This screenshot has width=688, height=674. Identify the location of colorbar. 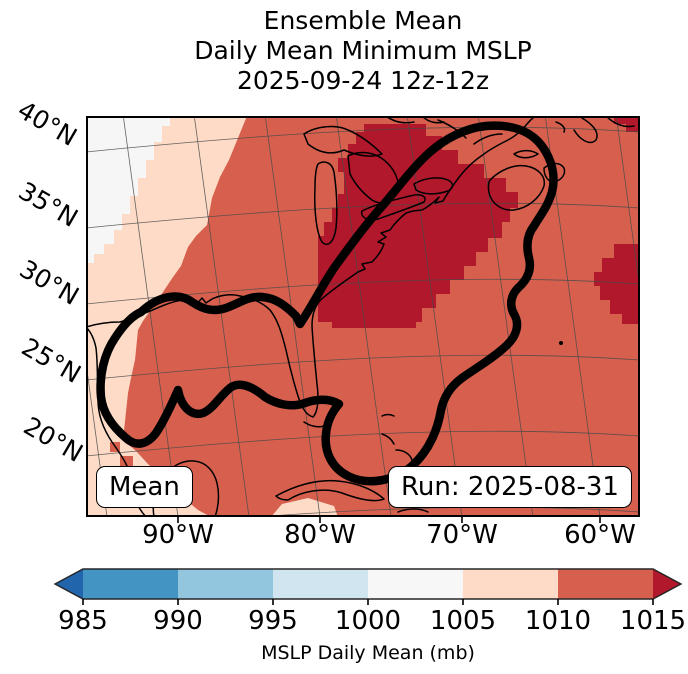
(368, 586).